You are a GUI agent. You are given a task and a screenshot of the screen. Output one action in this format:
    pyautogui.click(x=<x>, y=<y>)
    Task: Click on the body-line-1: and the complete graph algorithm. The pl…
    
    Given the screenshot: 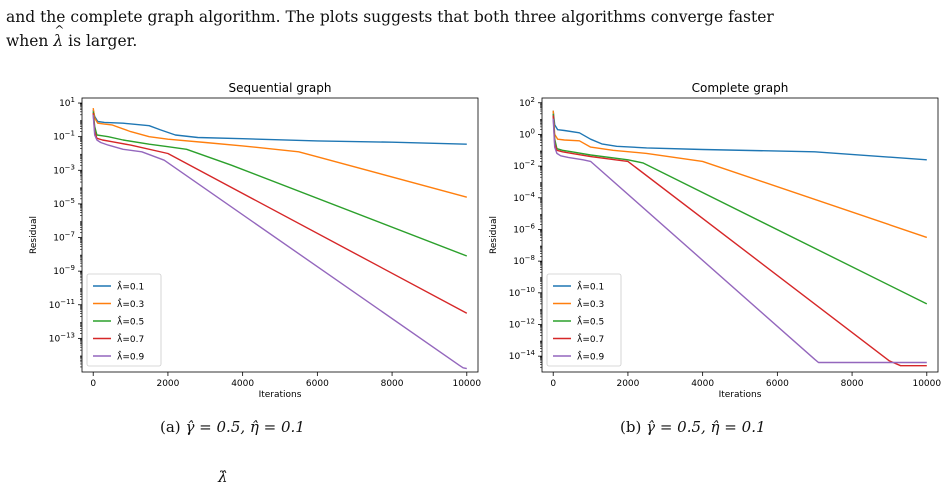 What is the action you would take?
    pyautogui.click(x=390, y=17)
    